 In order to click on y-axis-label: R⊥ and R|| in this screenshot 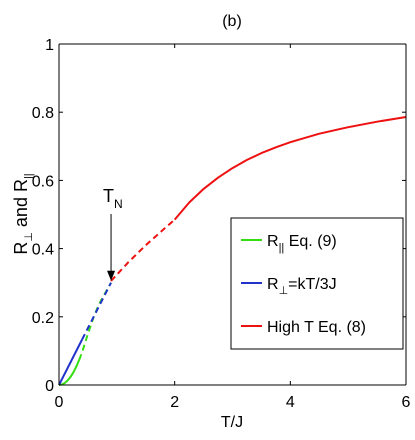, I will do `click(23, 213)`.